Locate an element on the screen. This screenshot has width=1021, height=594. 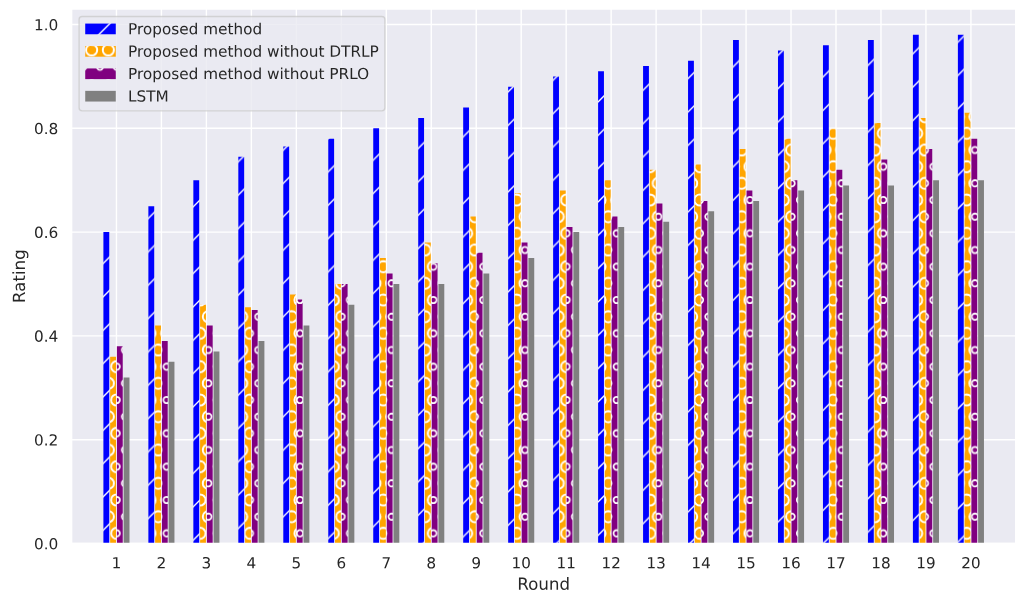
x-tick-label: 10 is located at coordinates (521, 562).